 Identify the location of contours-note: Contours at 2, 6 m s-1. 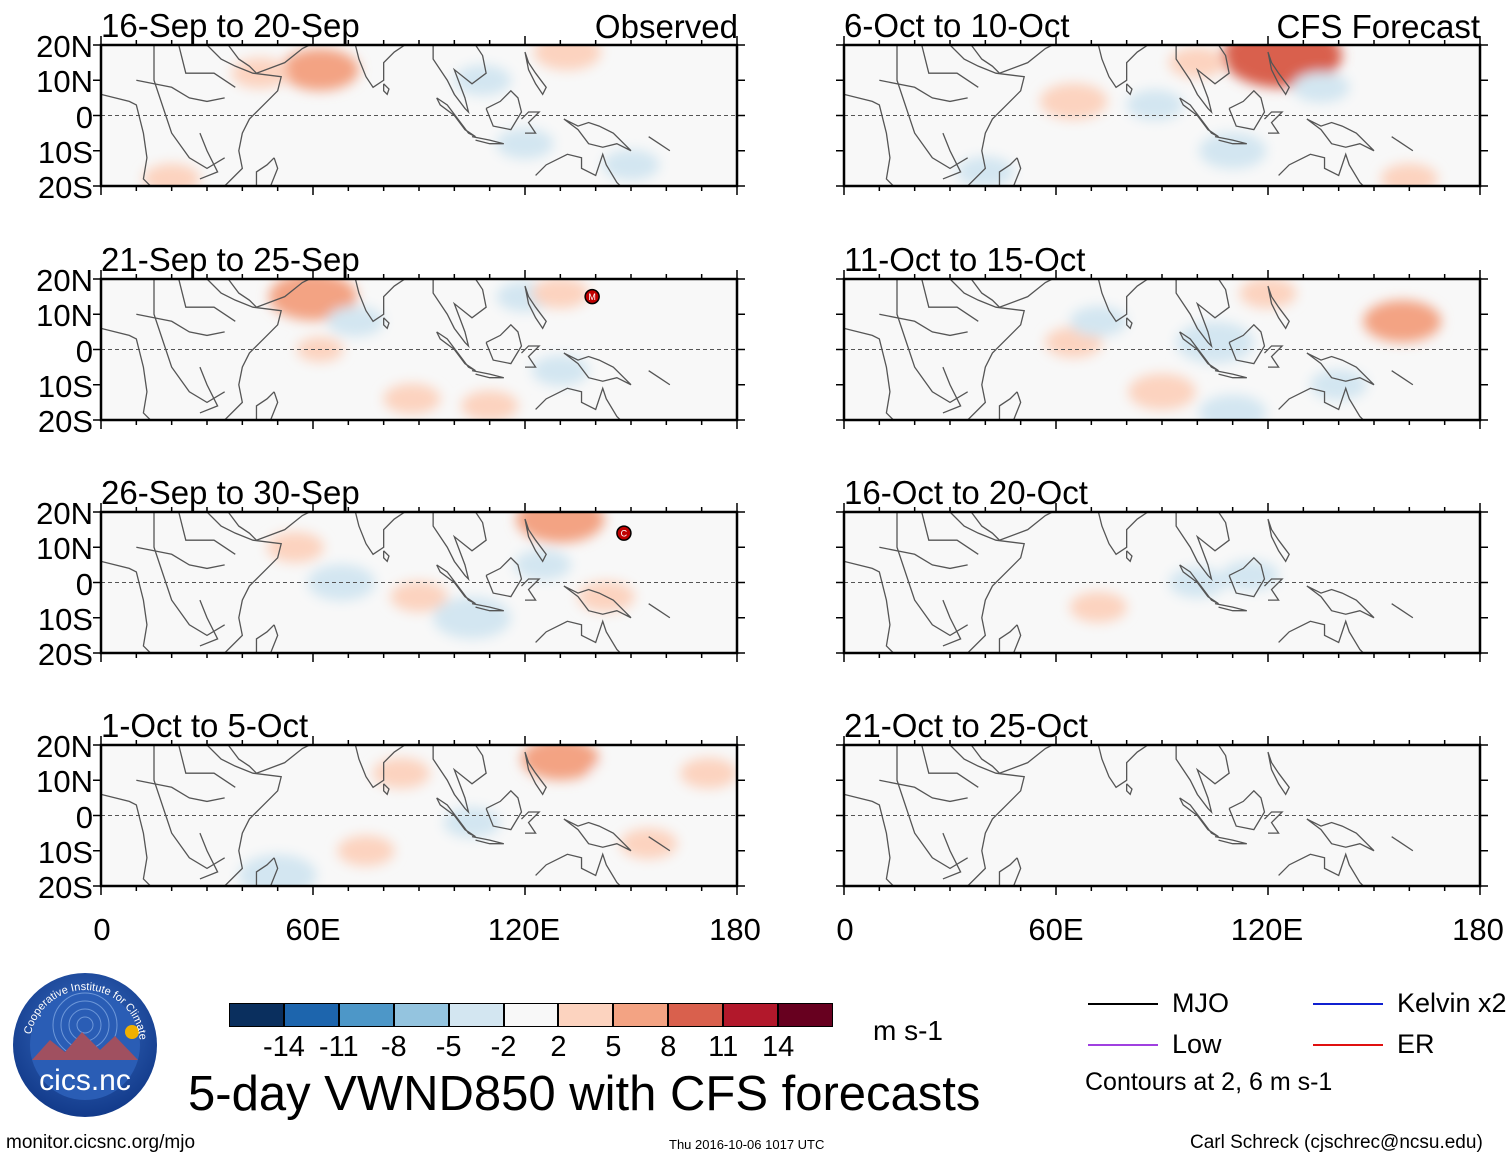
(1209, 1082).